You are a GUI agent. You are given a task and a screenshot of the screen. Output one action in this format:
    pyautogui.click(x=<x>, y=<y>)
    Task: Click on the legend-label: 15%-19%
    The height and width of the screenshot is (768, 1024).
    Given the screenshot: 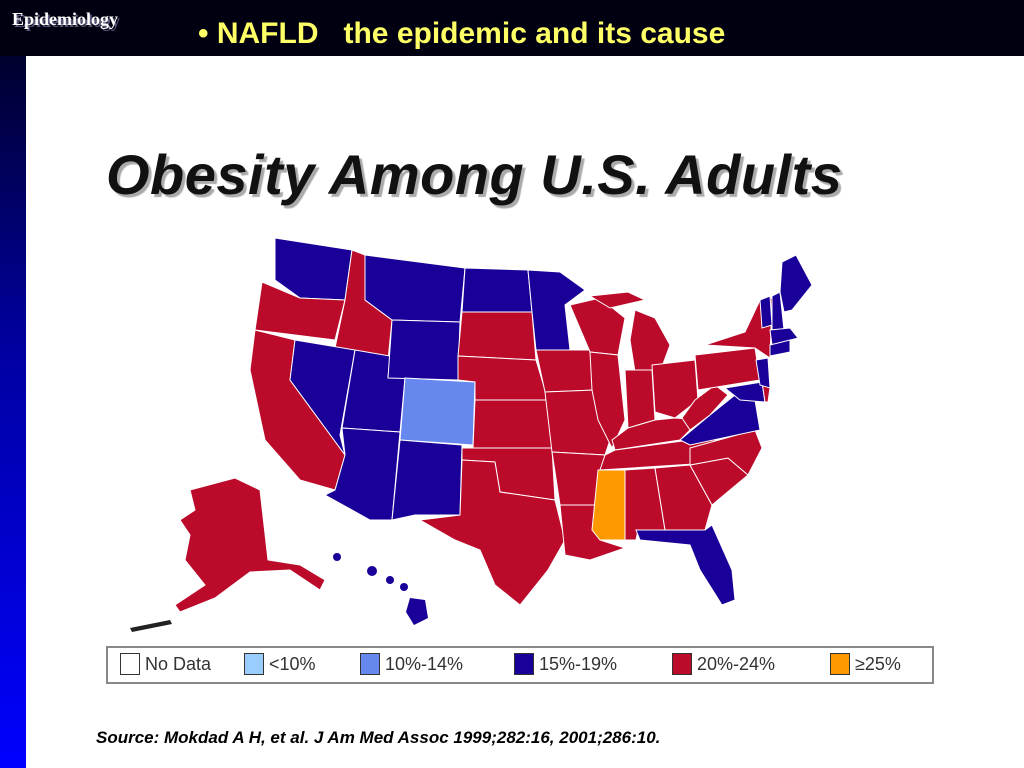 What is the action you would take?
    pyautogui.click(x=578, y=663)
    